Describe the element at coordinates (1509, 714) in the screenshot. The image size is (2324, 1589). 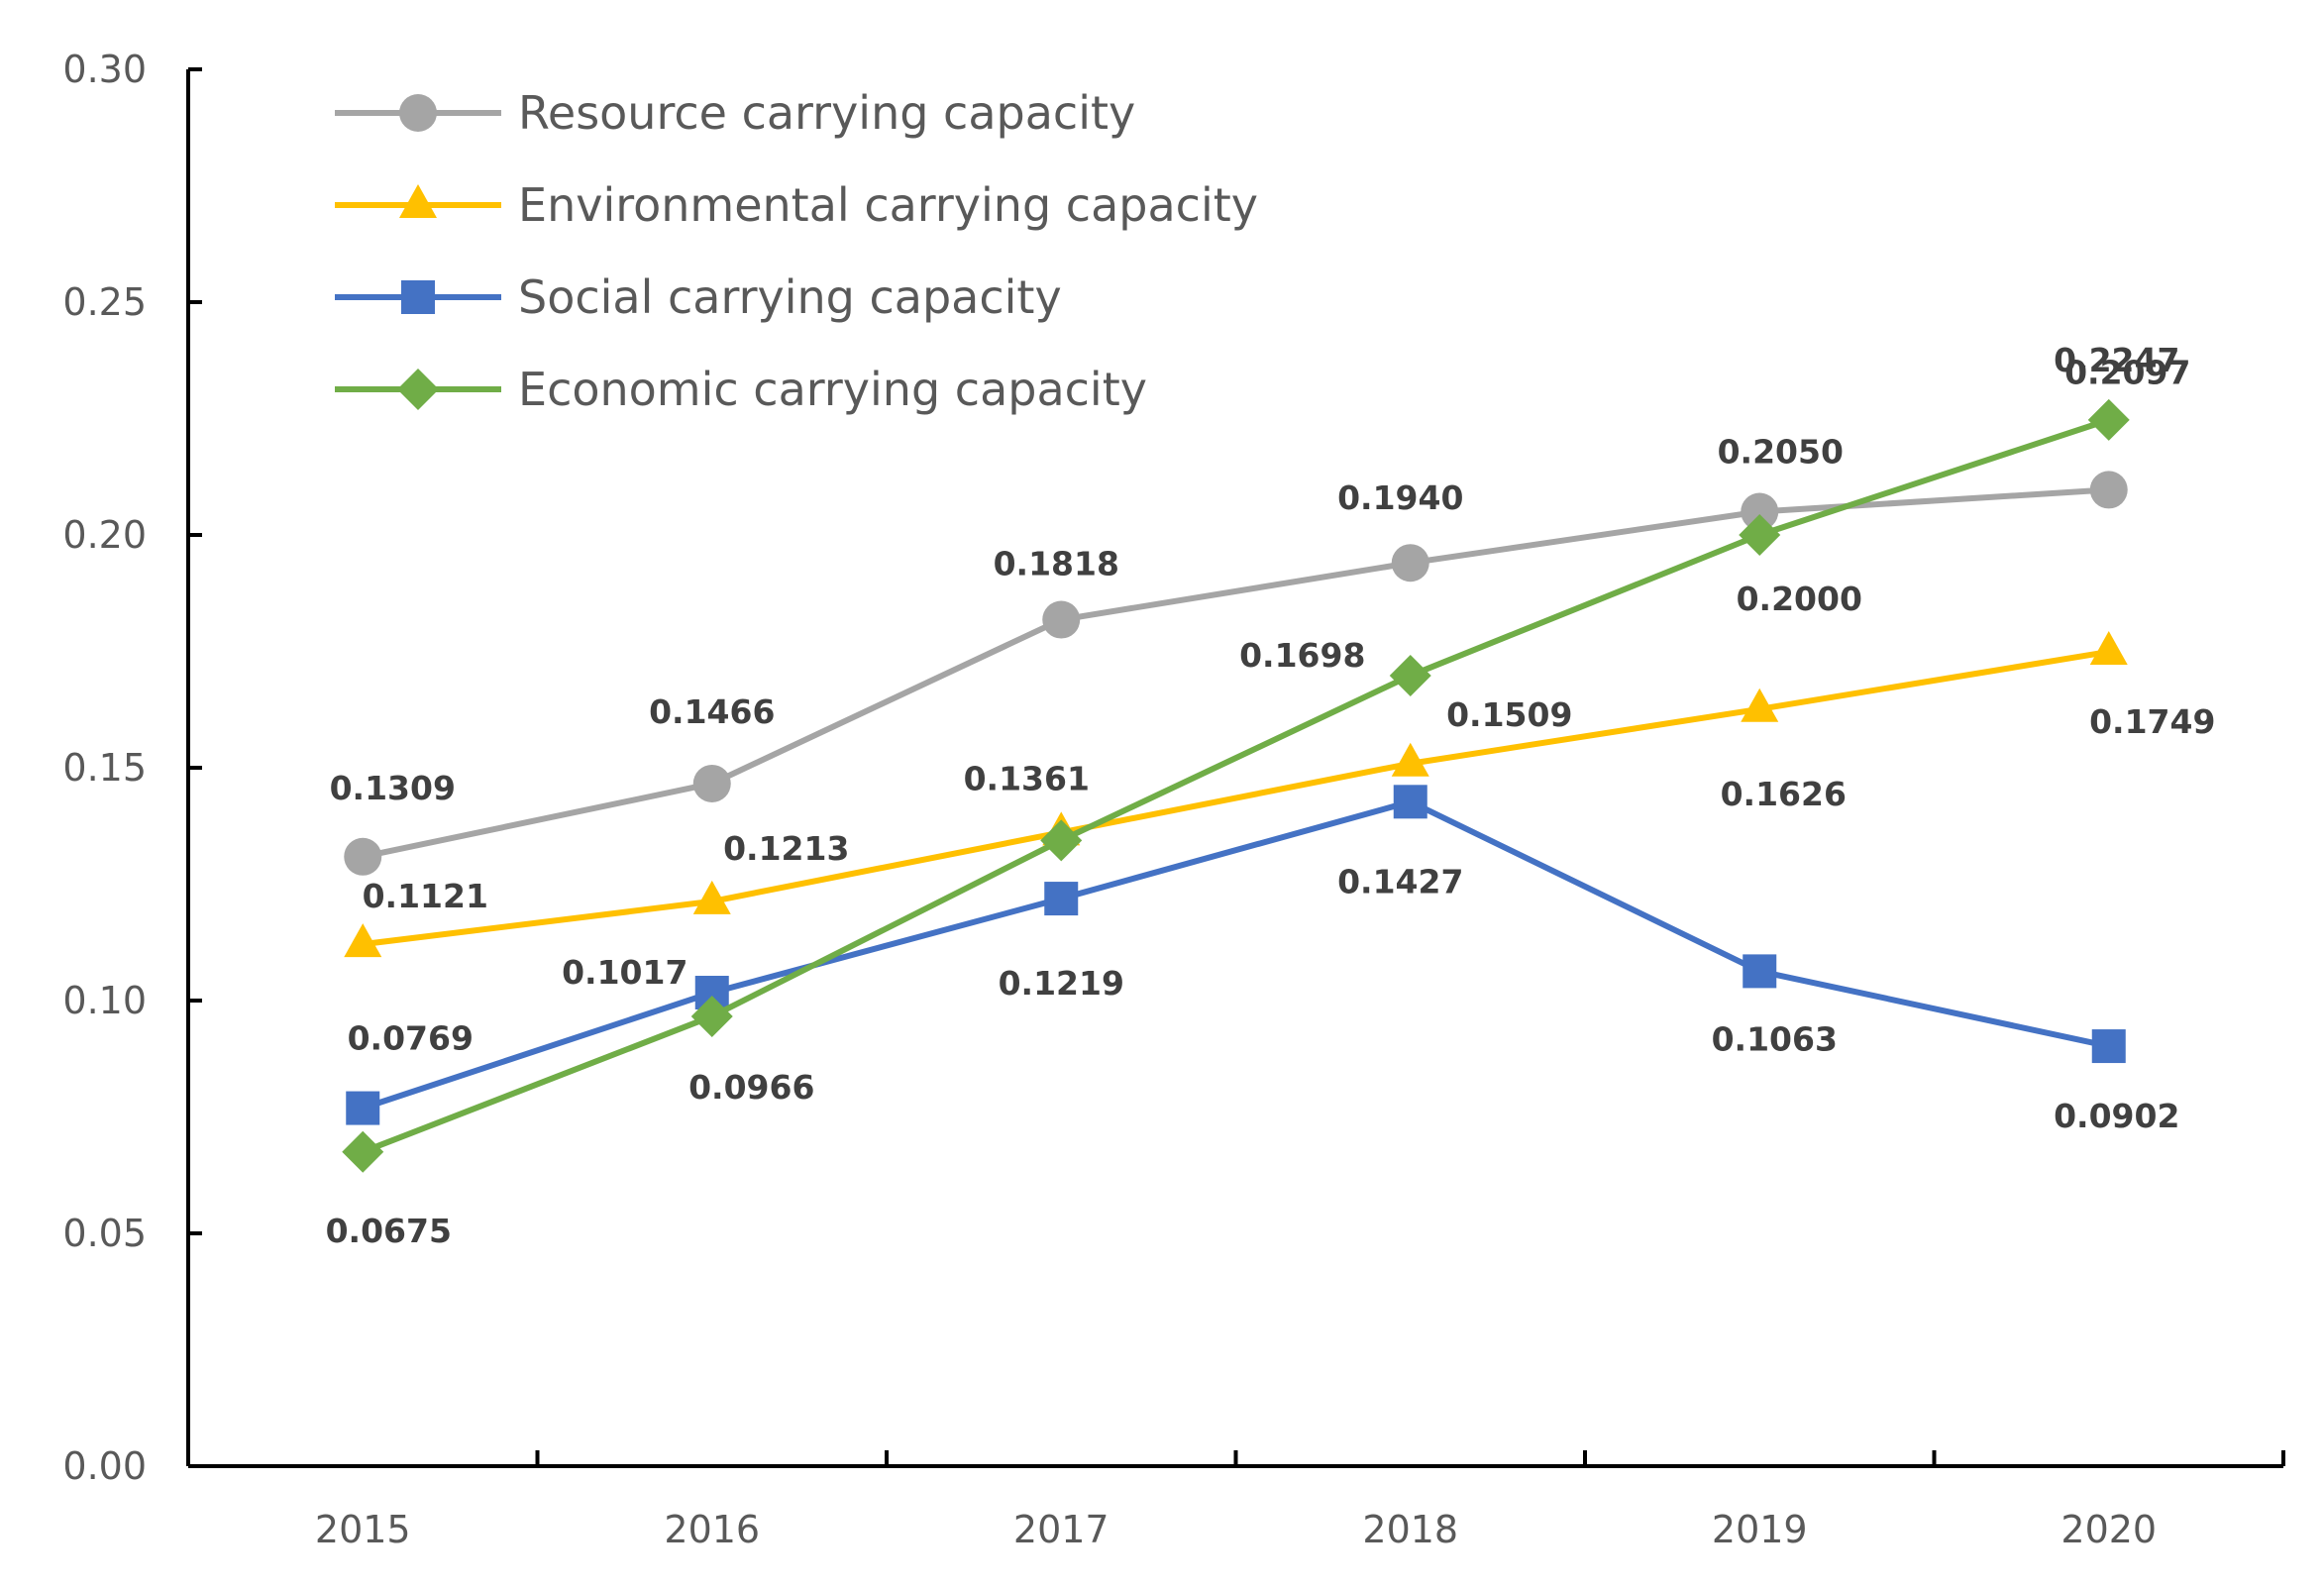
I see `data-label: 0.1509` at that location.